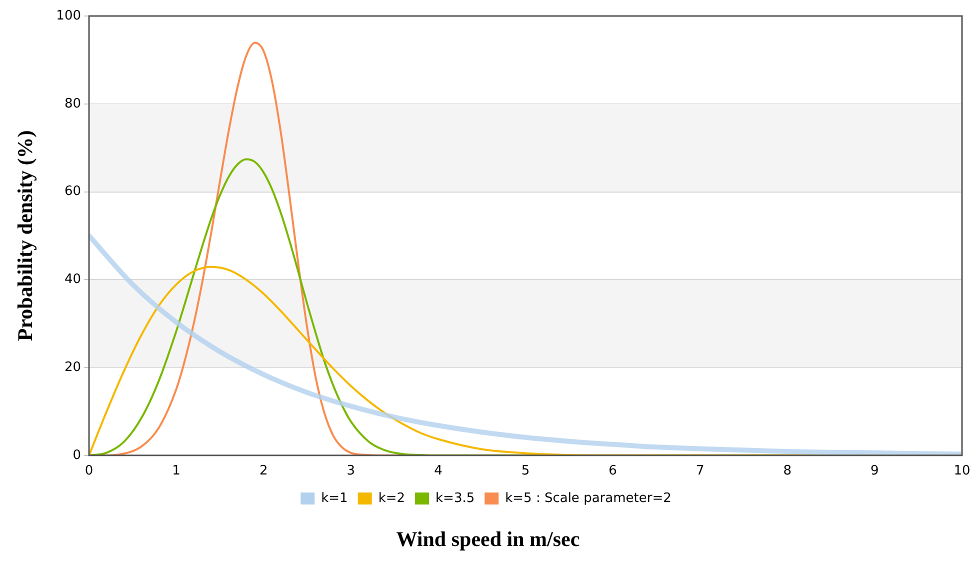 This screenshot has height=566, width=976. What do you see at coordinates (588, 498) in the screenshot?
I see `legend-label: k=5 : Scale parameter=2` at bounding box center [588, 498].